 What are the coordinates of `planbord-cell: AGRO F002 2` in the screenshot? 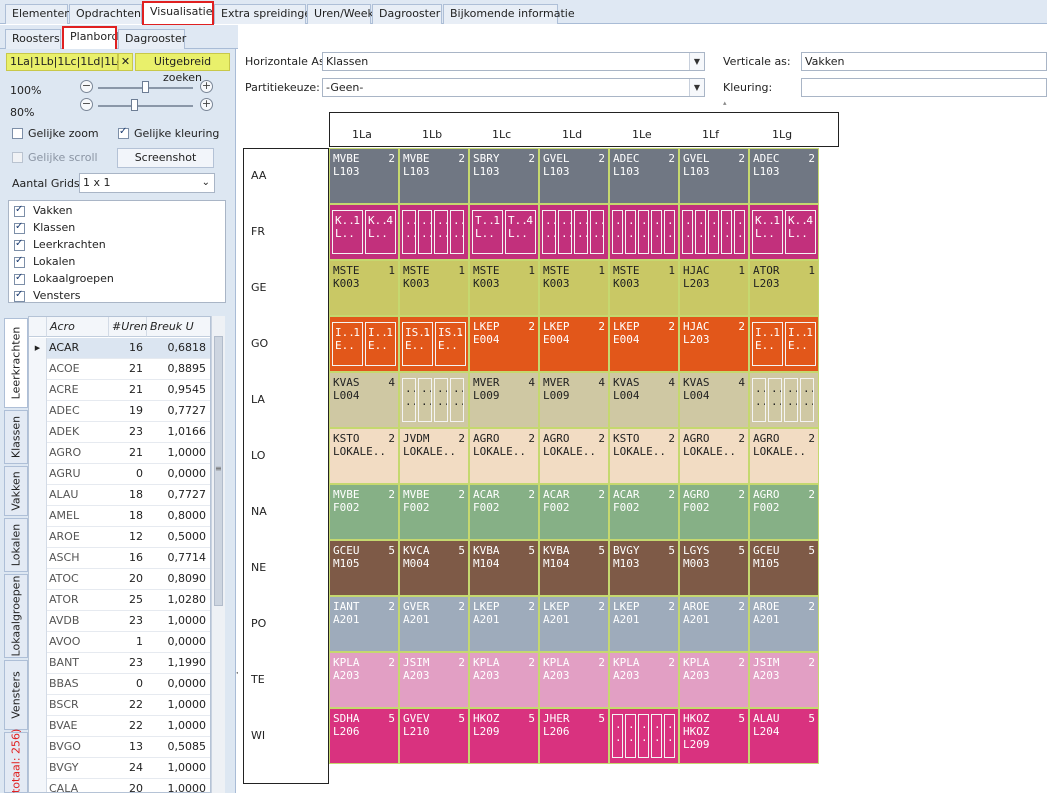 It's located at (784, 512).